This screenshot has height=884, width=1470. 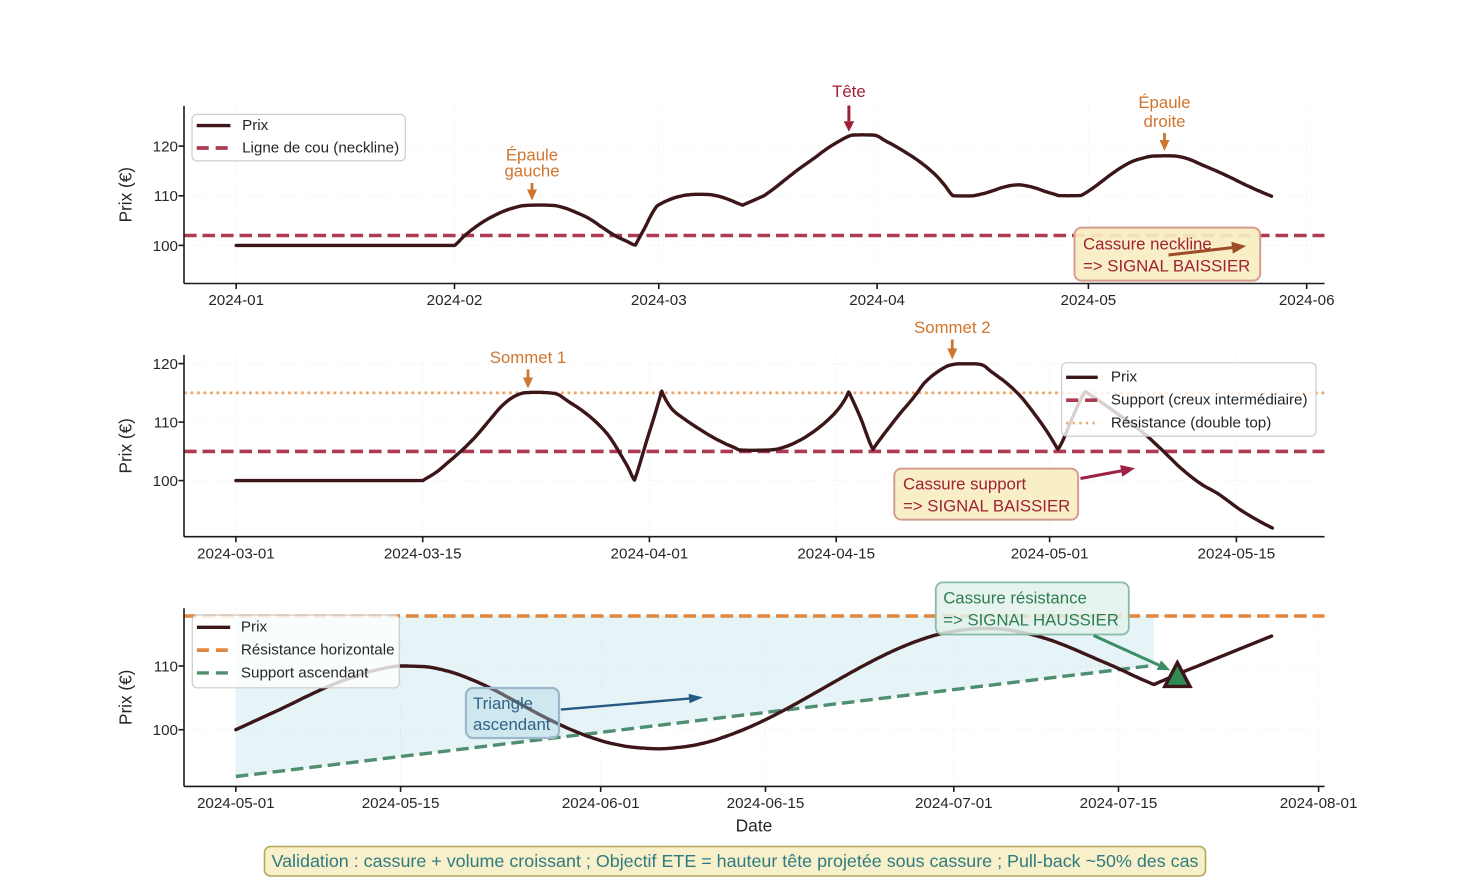 I want to click on svg-text: Tête, so click(x=849, y=91).